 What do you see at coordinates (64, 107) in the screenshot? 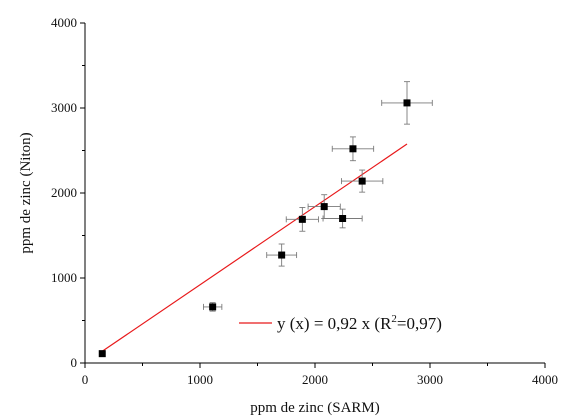
I see `y-tick-label: 3000` at bounding box center [64, 107].